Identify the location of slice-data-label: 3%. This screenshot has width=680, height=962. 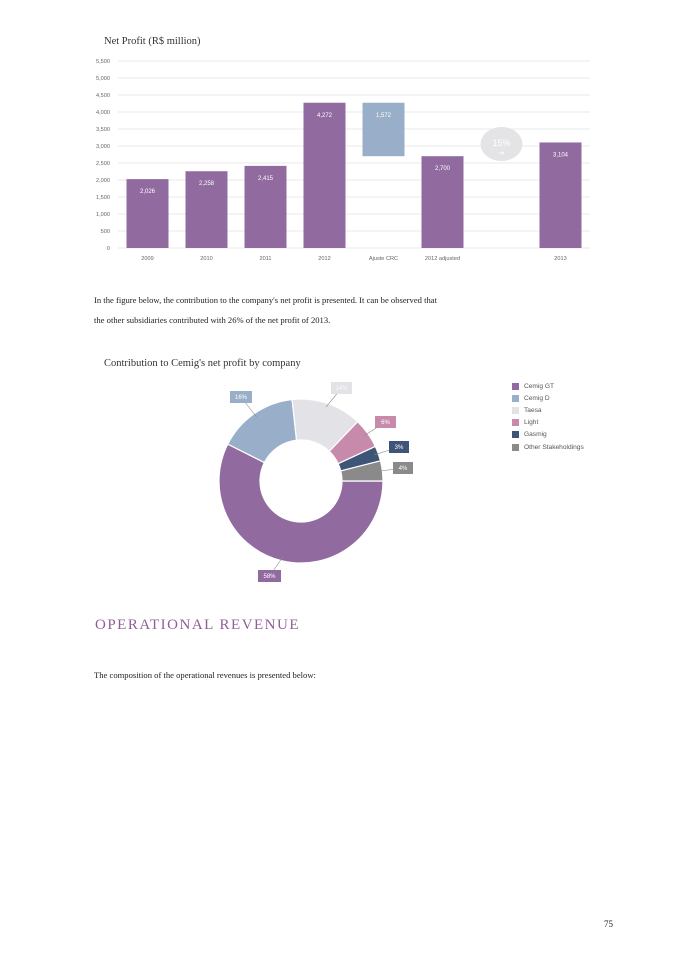
(399, 448).